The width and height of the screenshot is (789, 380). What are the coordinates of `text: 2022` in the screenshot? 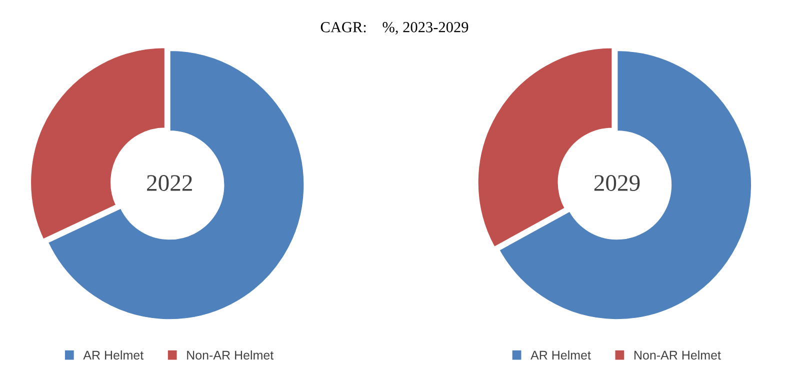 It's located at (169, 183).